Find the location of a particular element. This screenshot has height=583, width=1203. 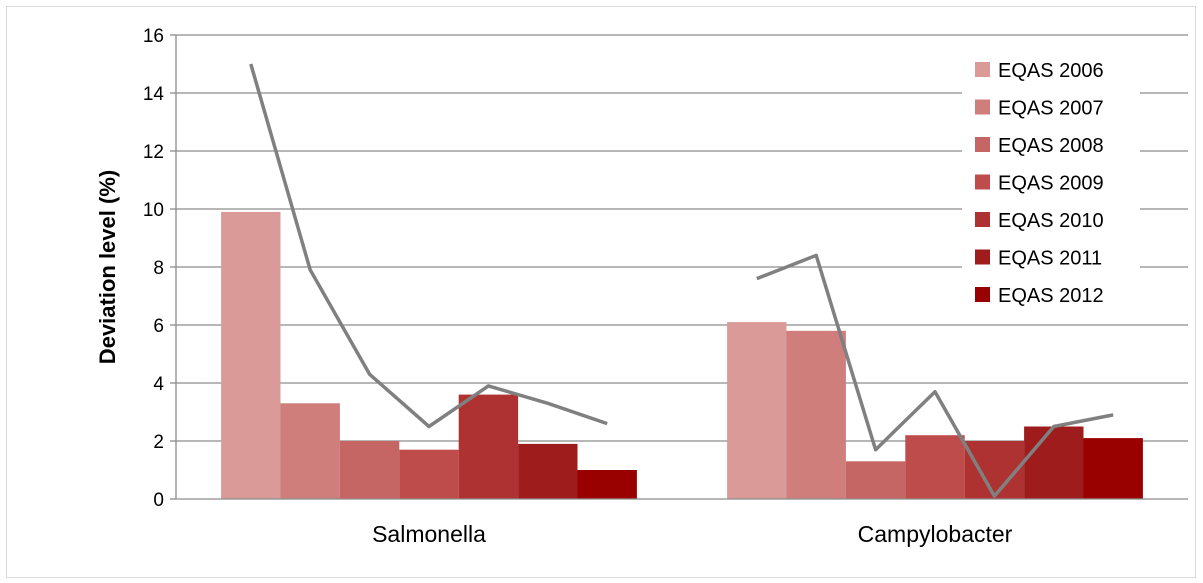

y-tick-label: 10 is located at coordinates (153, 210).